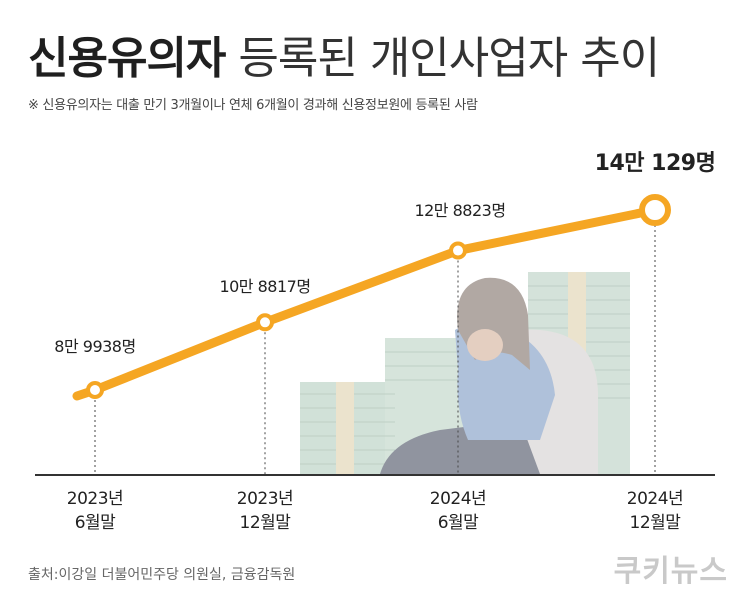 The width and height of the screenshot is (750, 600). Describe the element at coordinates (127, 58) in the screenshot. I see `title-bold: 신용유의자` at that location.